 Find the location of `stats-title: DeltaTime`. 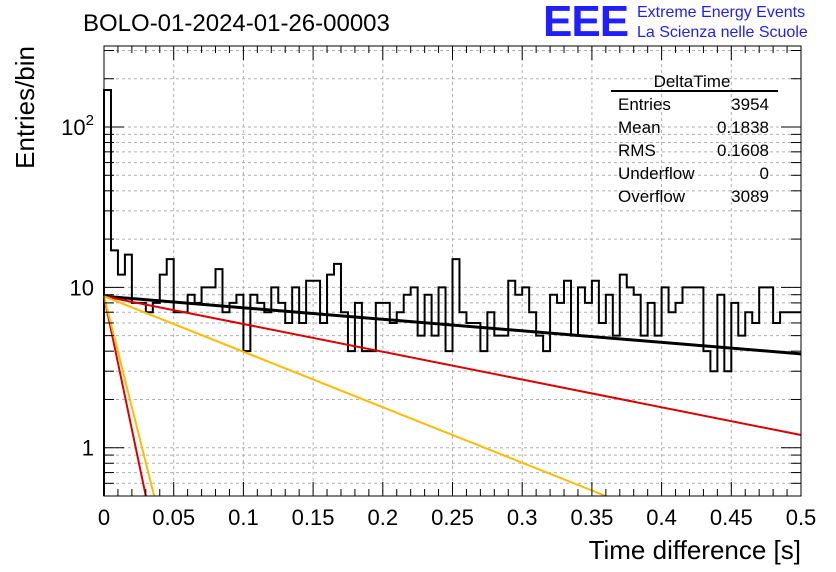

stats-title: DeltaTime is located at coordinates (692, 81).